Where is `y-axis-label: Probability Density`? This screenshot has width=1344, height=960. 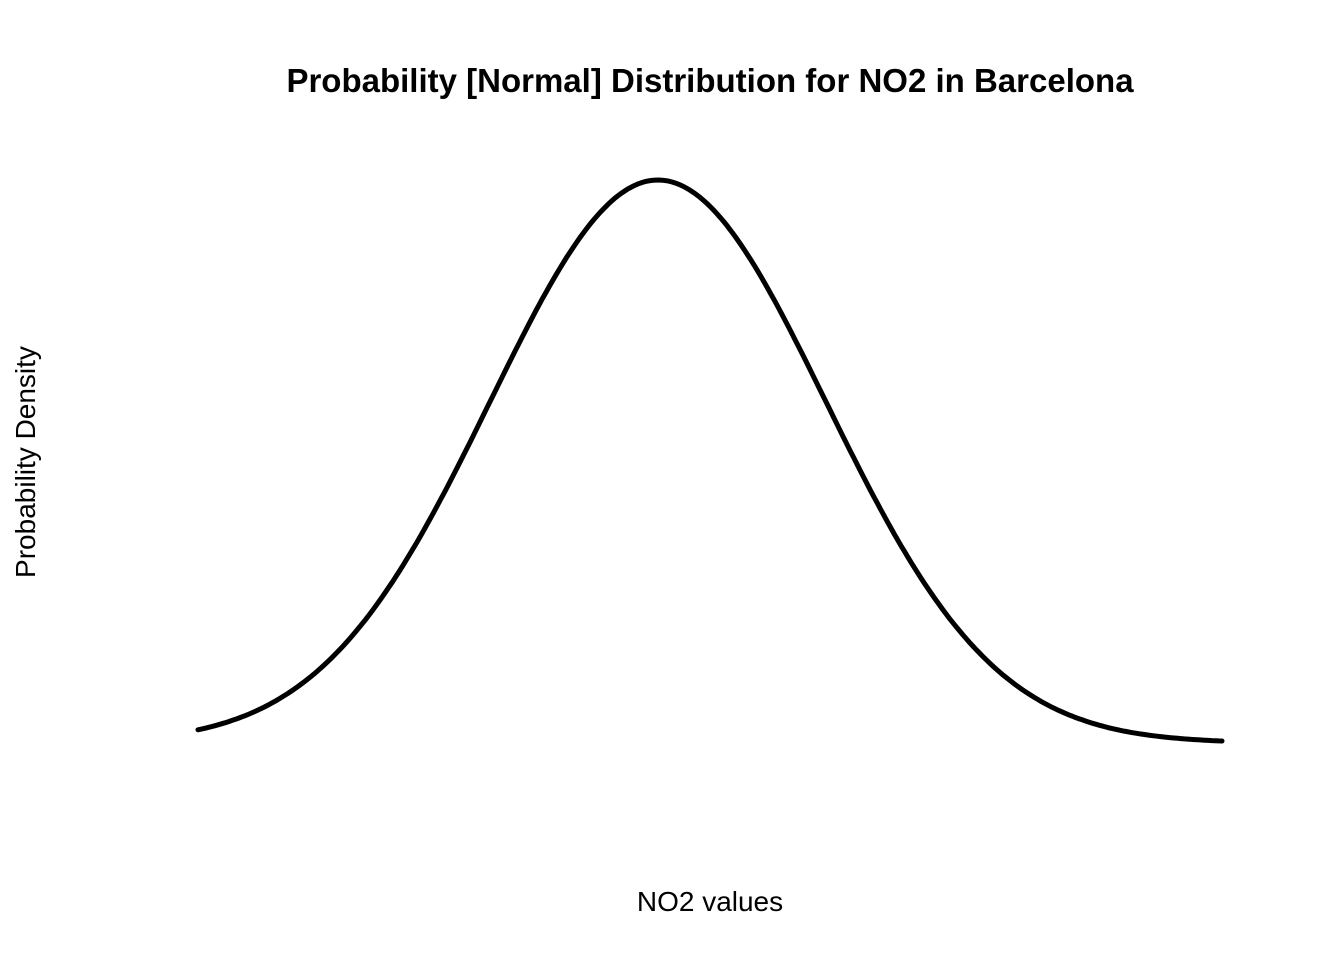 y-axis-label: Probability Density is located at coordinates (25, 462).